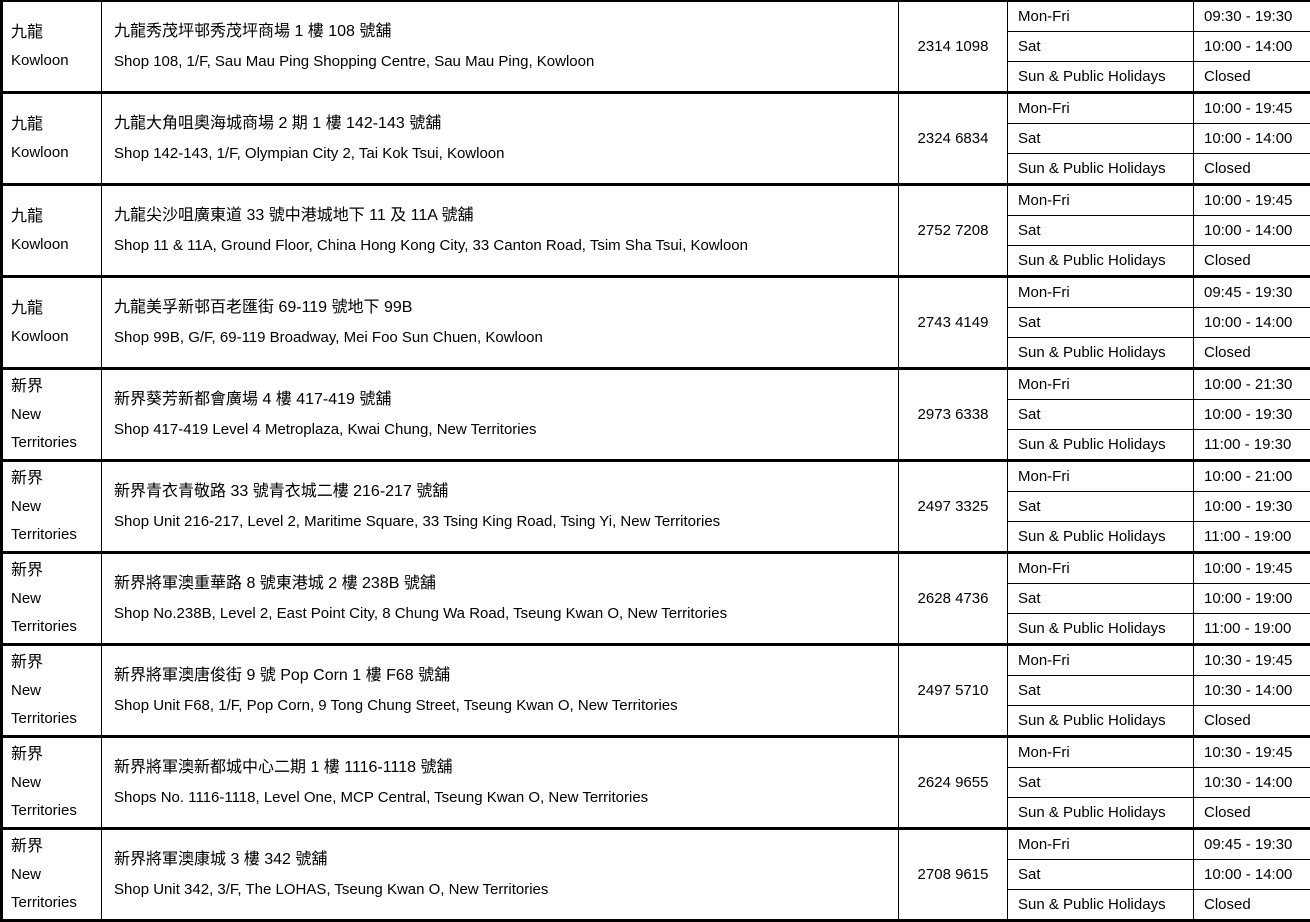  What do you see at coordinates (953, 507) in the screenshot?
I see `phone-cell: 2497 3325` at bounding box center [953, 507].